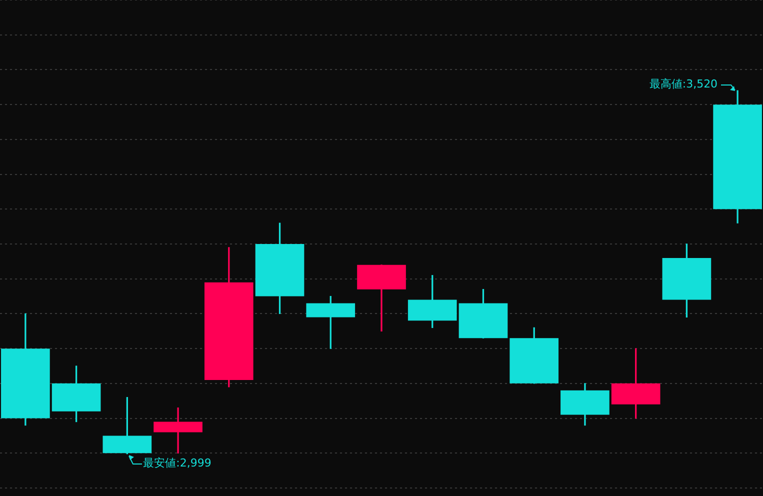 This screenshot has height=496, width=763. I want to click on candlestick, so click(178, 431).